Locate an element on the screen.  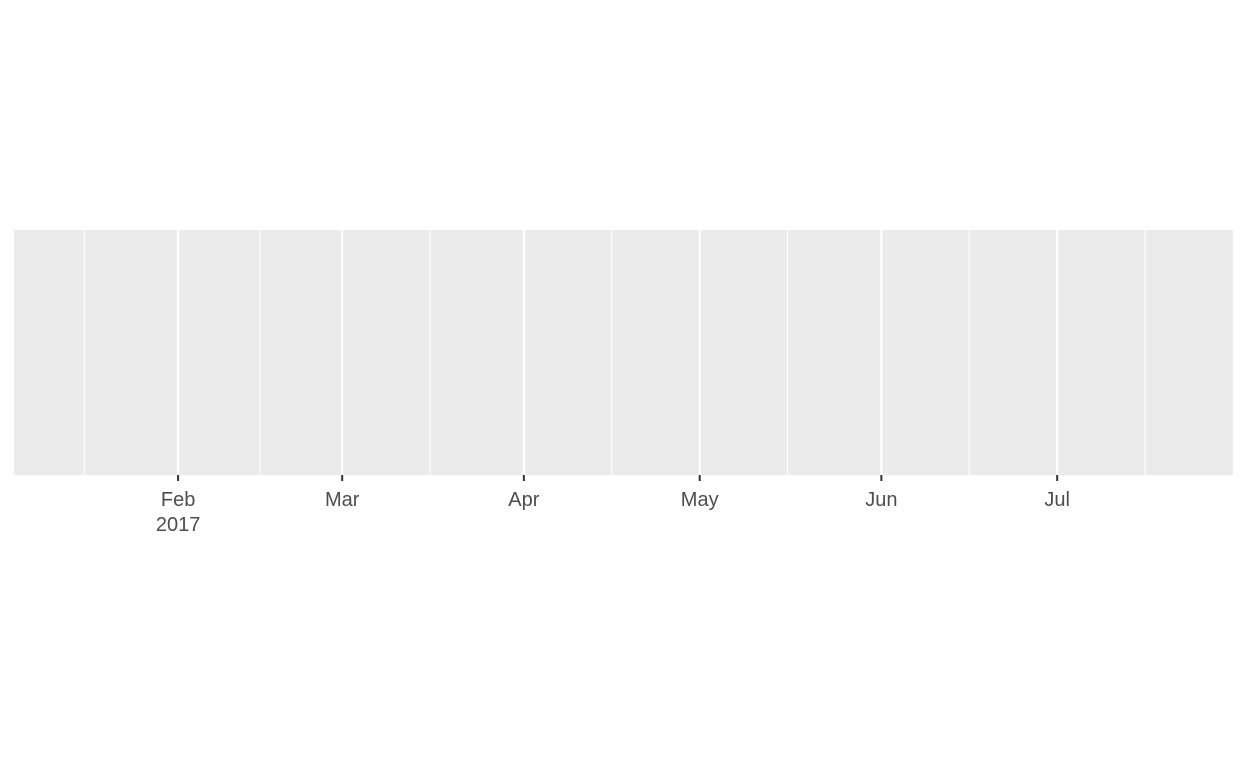
x-axis-tick-labels: Feb 2017 Mar Apr May Jun Jul is located at coordinates (613, 512).